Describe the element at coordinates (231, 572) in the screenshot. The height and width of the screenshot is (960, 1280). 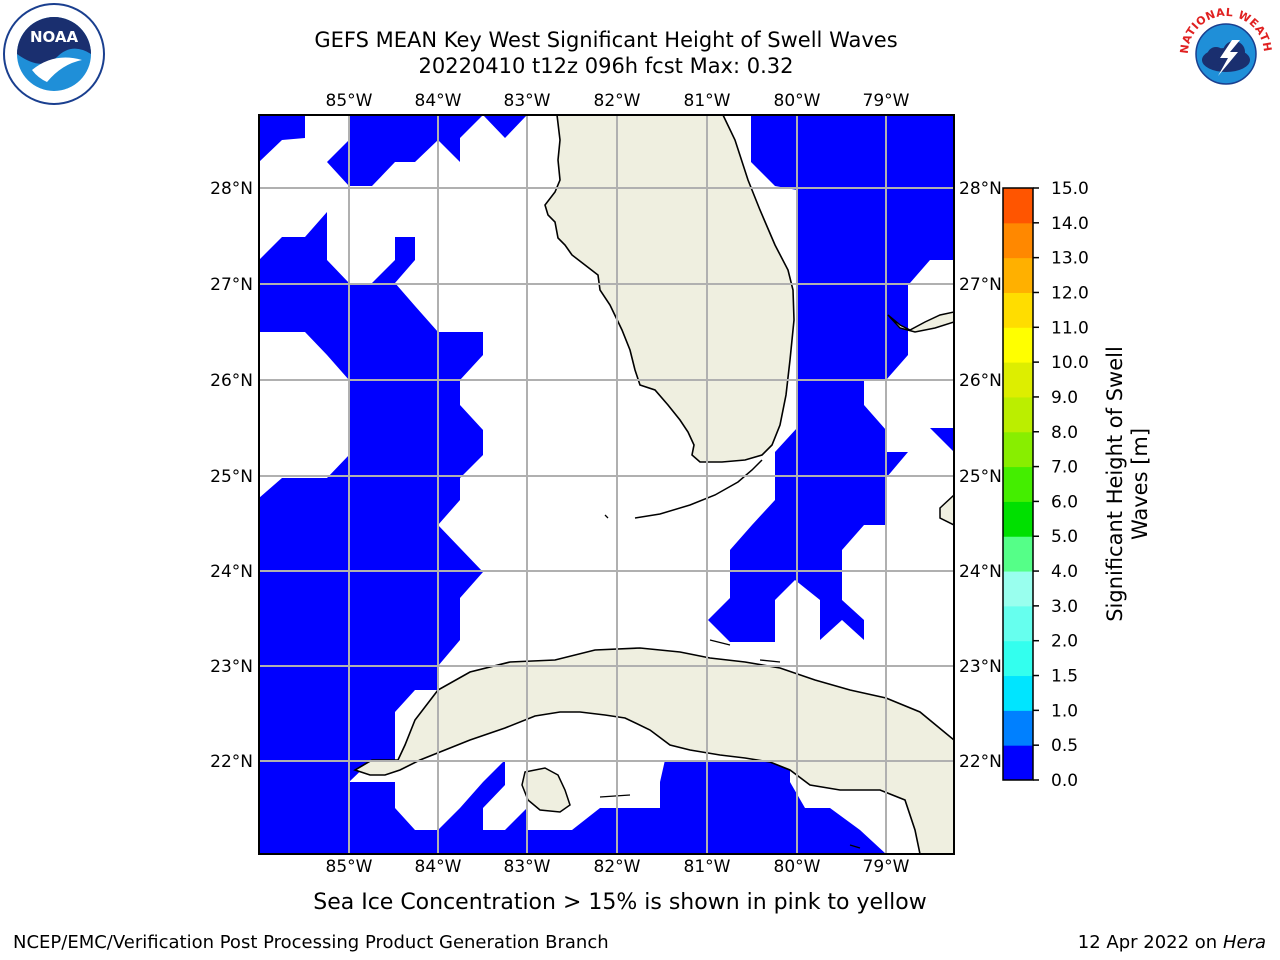
I see `lat-label-left: 24°N` at that location.